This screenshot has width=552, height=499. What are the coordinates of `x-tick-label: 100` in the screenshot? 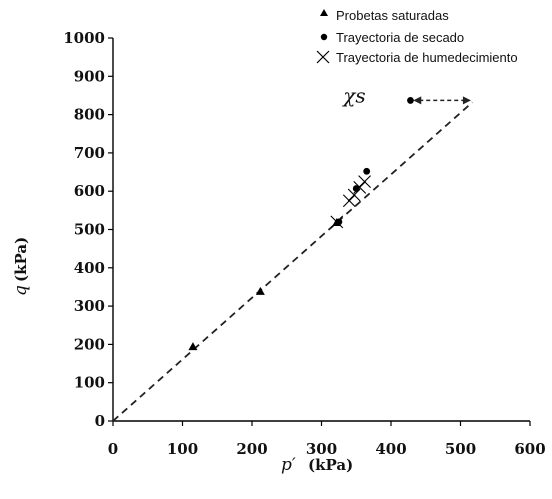 It's located at (182, 449).